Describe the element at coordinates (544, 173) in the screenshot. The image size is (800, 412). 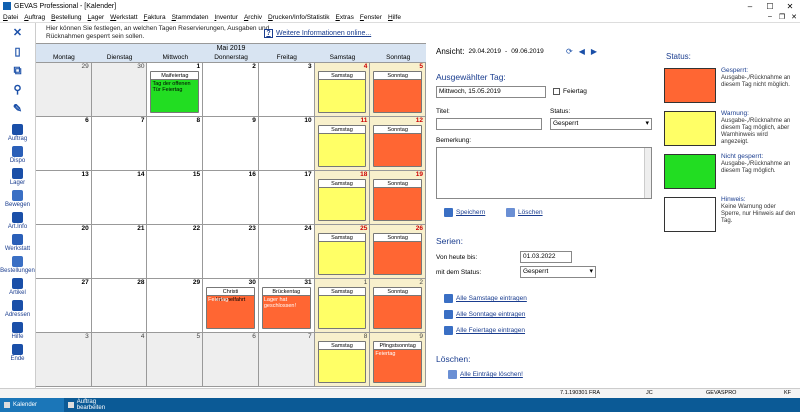
I see `remark-textarea` at that location.